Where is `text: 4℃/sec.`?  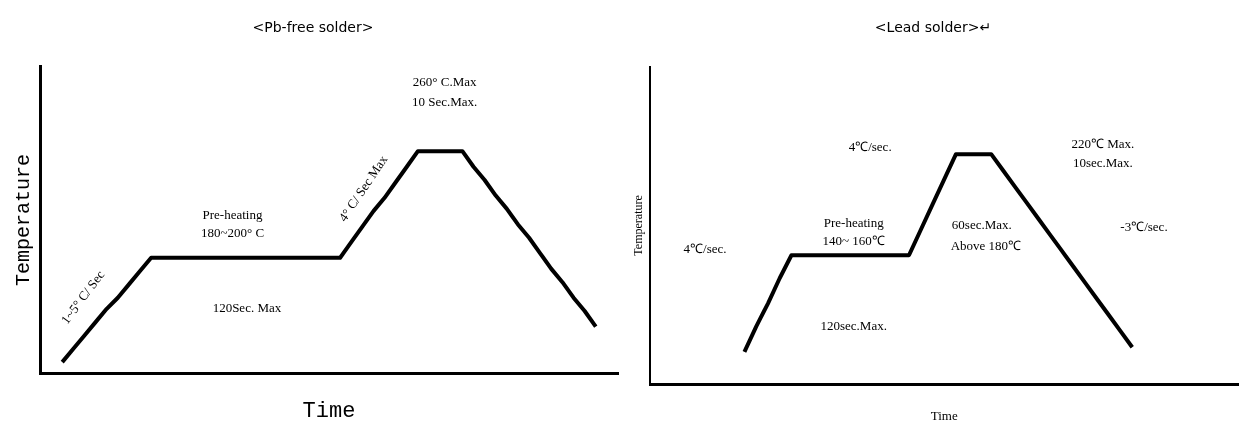 text: 4℃/sec. is located at coordinates (870, 146).